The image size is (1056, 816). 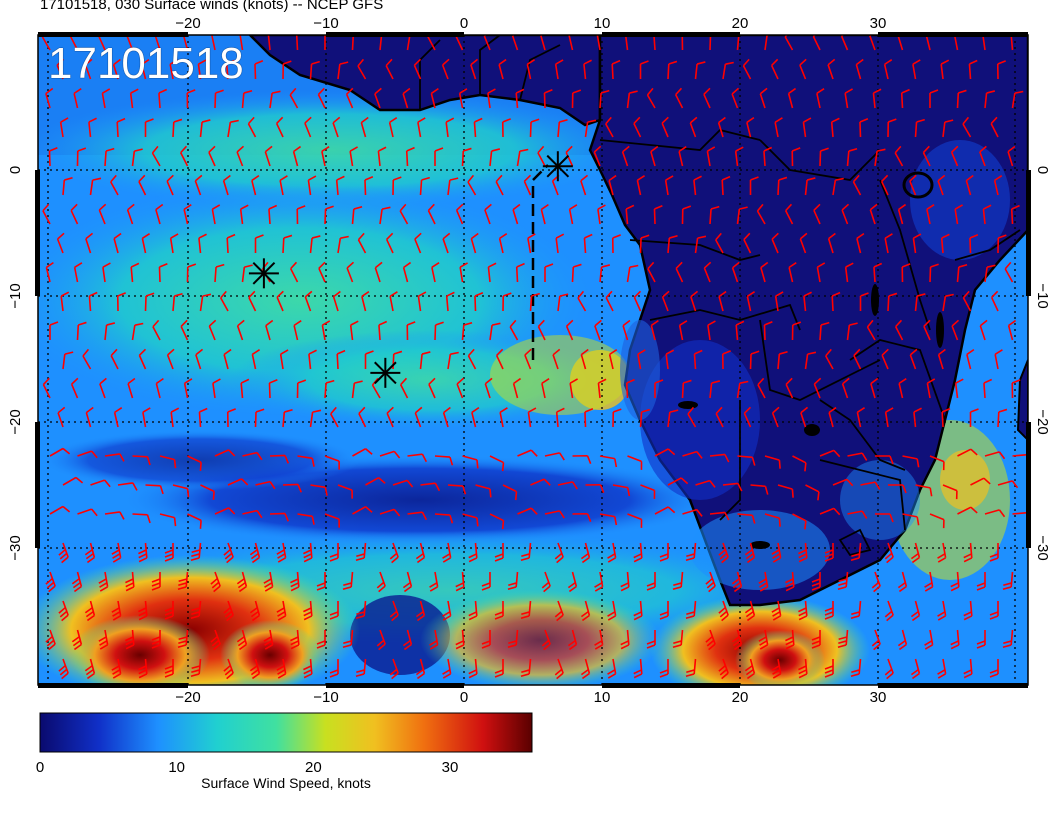 What do you see at coordinates (176, 767) in the screenshot?
I see `colorbar-tick-label: 10` at bounding box center [176, 767].